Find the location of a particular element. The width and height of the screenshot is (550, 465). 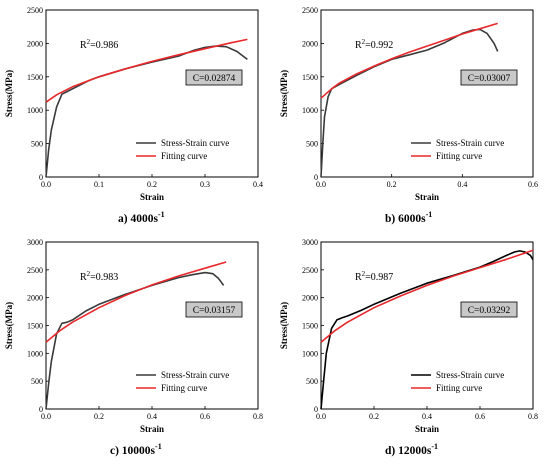

caption-a: a) 4000s-1 is located at coordinates (141, 217).